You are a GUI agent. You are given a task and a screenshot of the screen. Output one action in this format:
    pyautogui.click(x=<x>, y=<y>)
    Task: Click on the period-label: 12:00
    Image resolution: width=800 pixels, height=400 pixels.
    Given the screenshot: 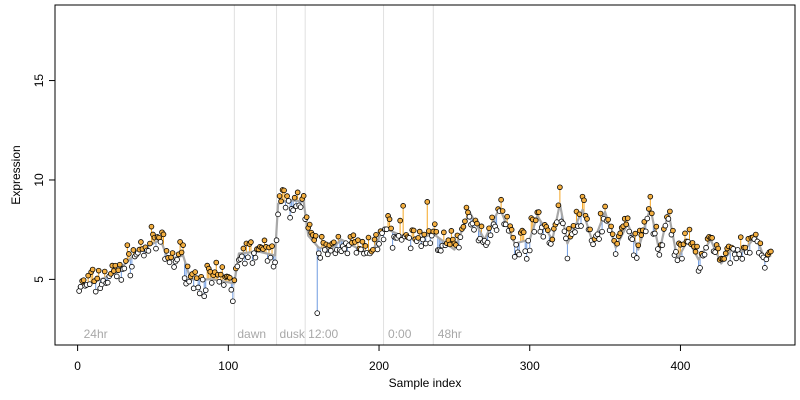 What is the action you would take?
    pyautogui.click(x=323, y=334)
    